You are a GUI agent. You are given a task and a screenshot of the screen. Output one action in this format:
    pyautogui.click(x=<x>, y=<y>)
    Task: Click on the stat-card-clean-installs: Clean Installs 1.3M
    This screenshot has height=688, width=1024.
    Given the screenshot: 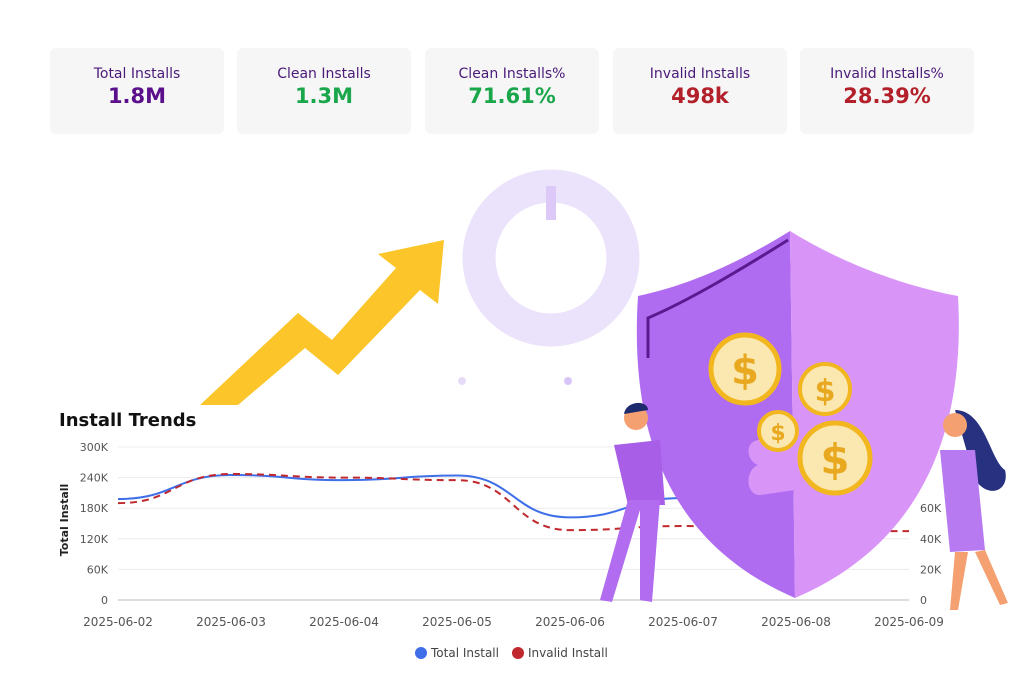 What is the action you would take?
    pyautogui.click(x=324, y=91)
    